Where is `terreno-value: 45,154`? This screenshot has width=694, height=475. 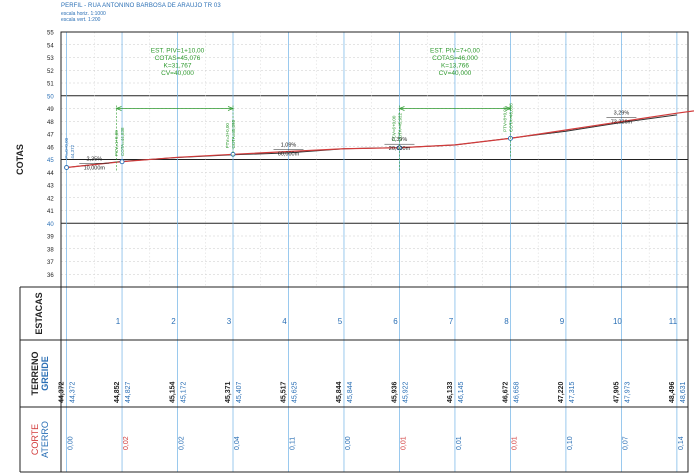
terreno-value: 45,154 is located at coordinates (173, 392).